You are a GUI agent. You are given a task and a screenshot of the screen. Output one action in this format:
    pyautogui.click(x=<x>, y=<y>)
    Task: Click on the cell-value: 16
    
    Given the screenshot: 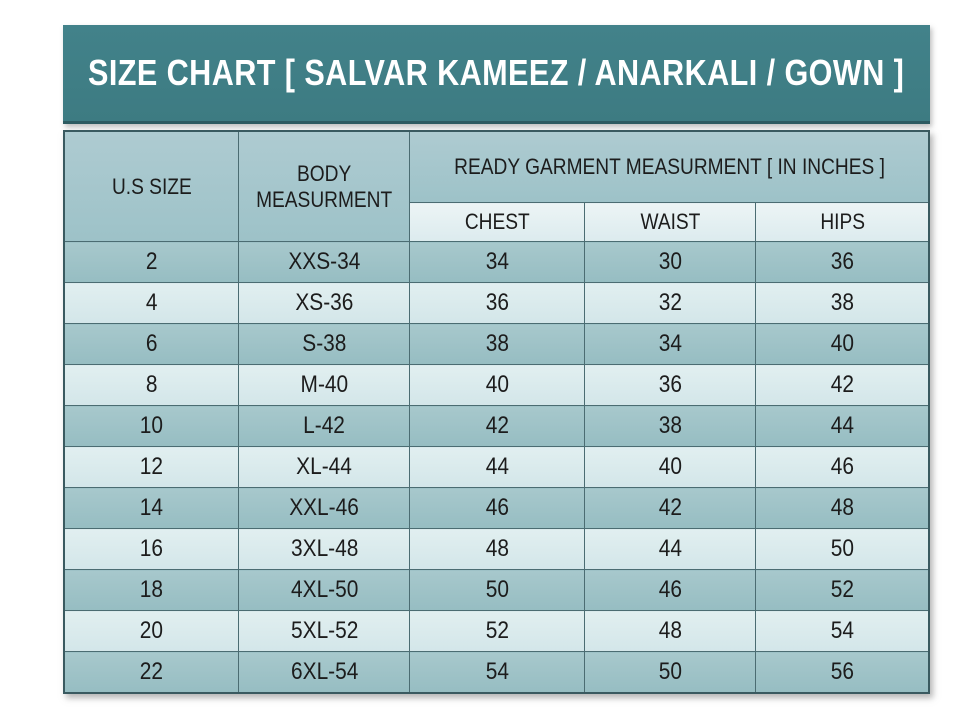 What is the action you would take?
    pyautogui.click(x=151, y=548)
    